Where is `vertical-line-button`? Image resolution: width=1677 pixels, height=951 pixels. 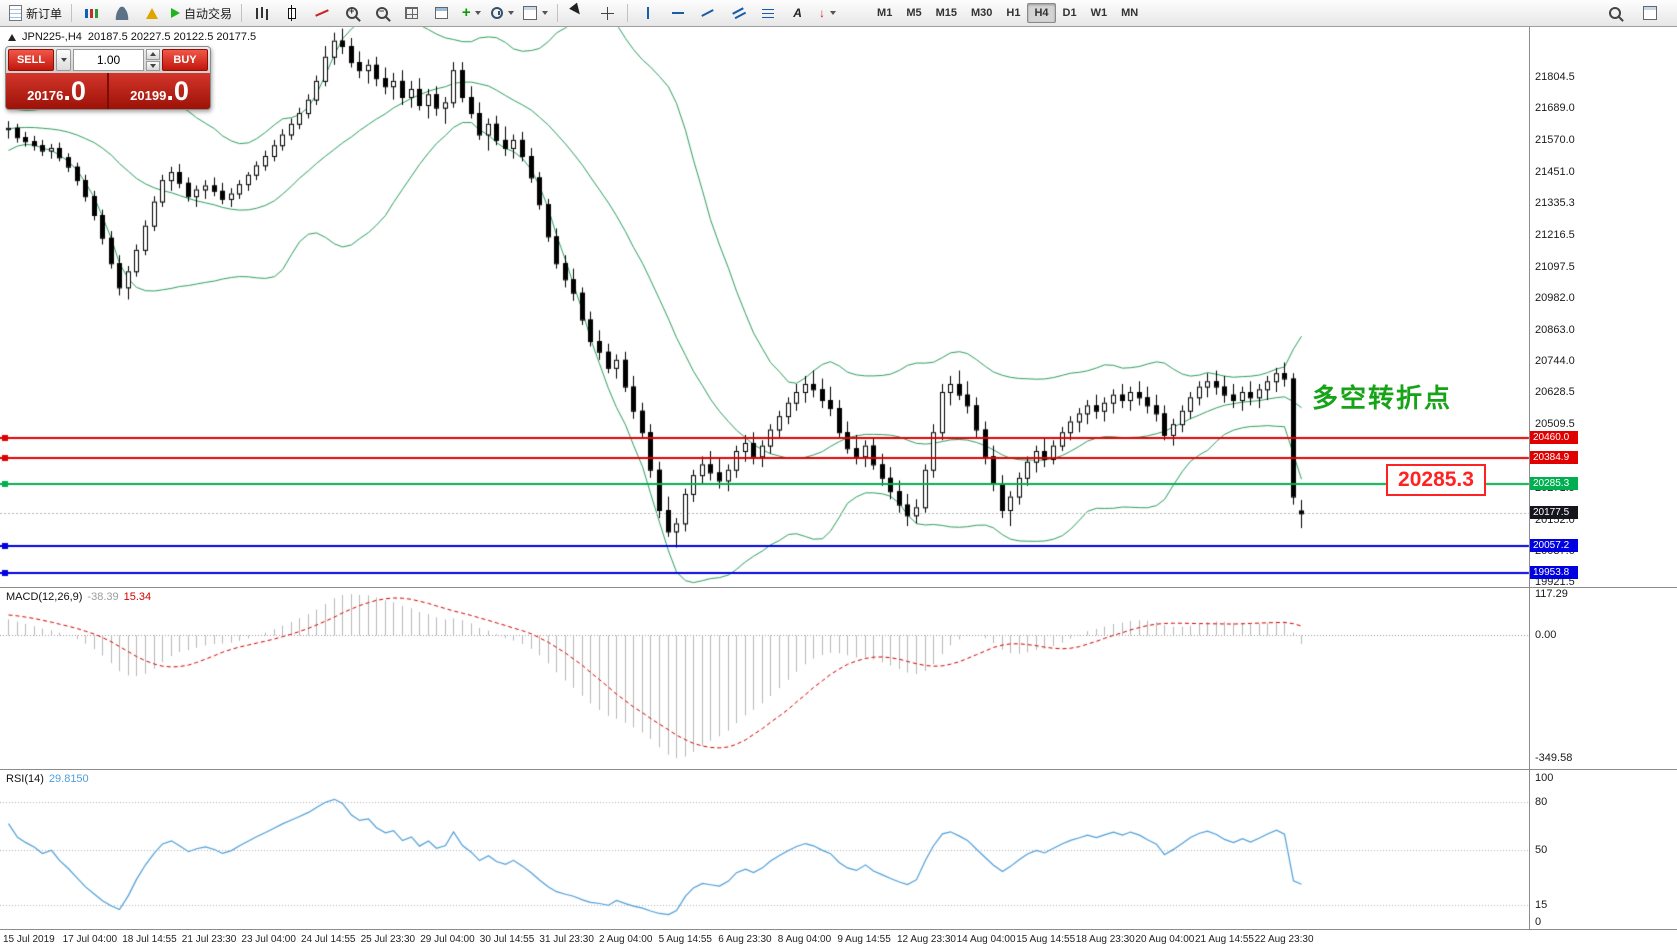
vertical-line-button is located at coordinates (647, 13).